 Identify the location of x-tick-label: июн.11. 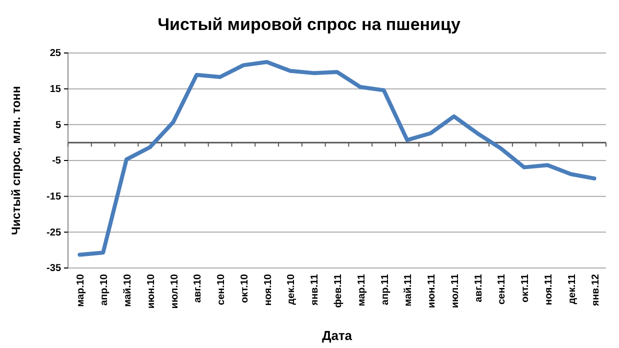
(432, 291).